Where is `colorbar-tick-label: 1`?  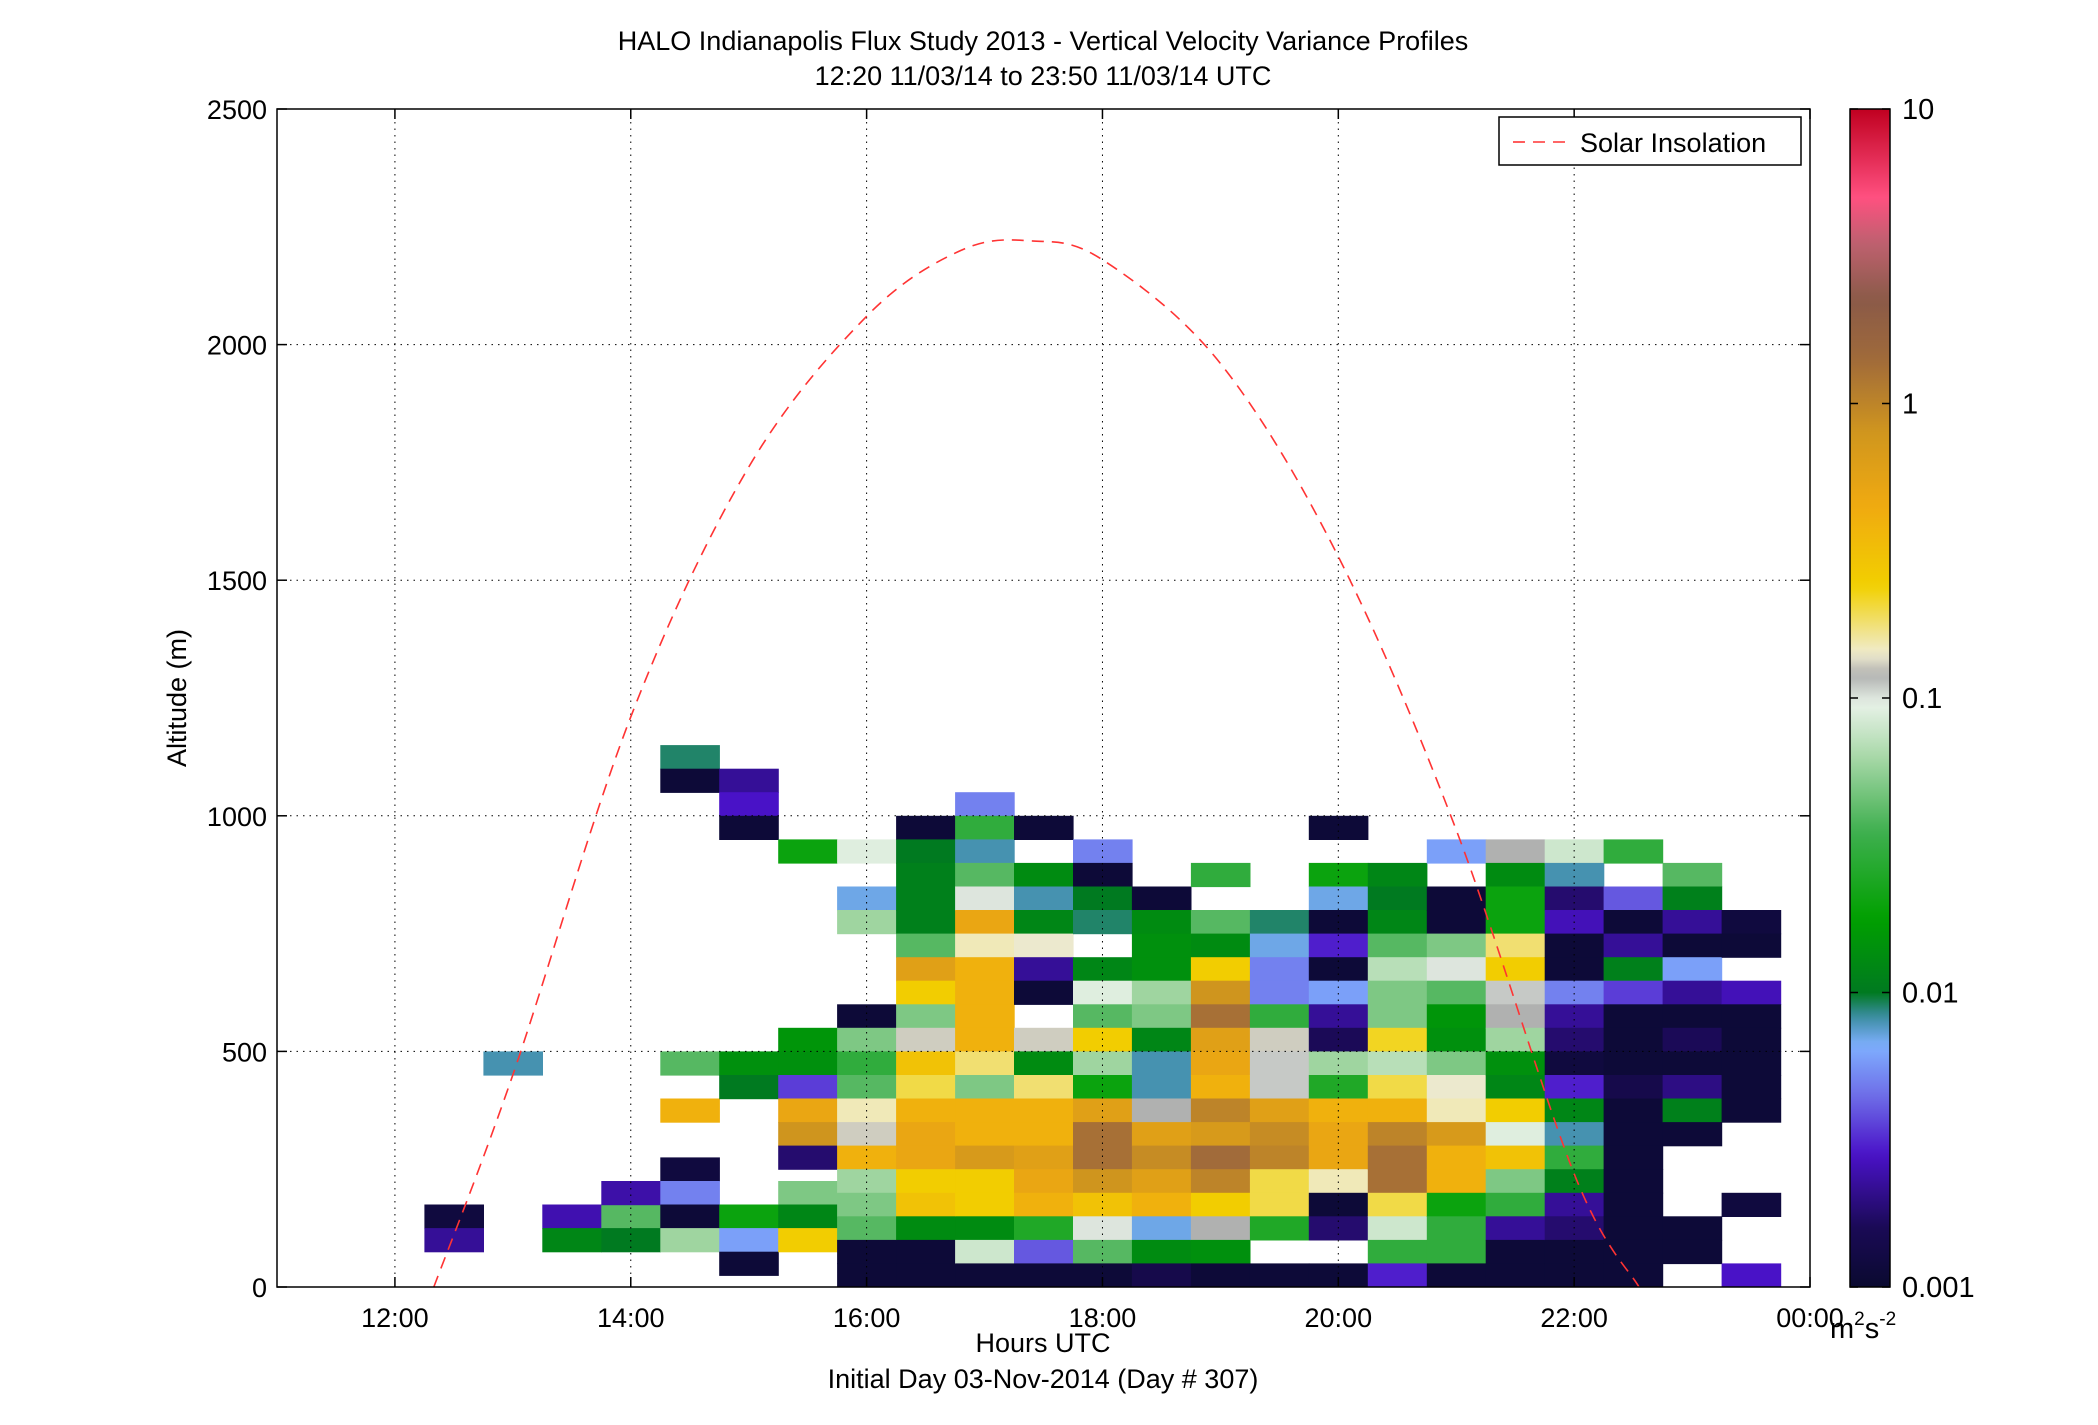
colorbar-tick-label: 1 is located at coordinates (1910, 405).